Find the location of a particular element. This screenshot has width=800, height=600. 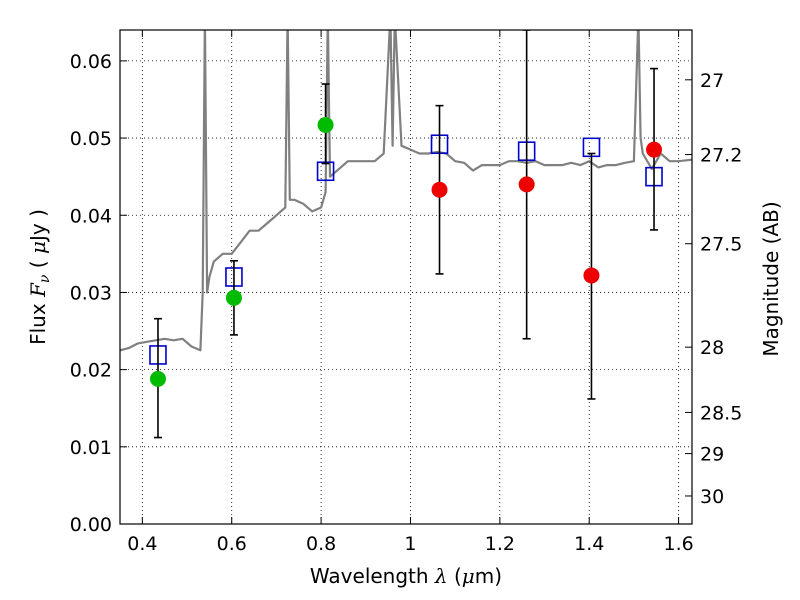

y2-tick-label: 27.2 is located at coordinates (721, 156).